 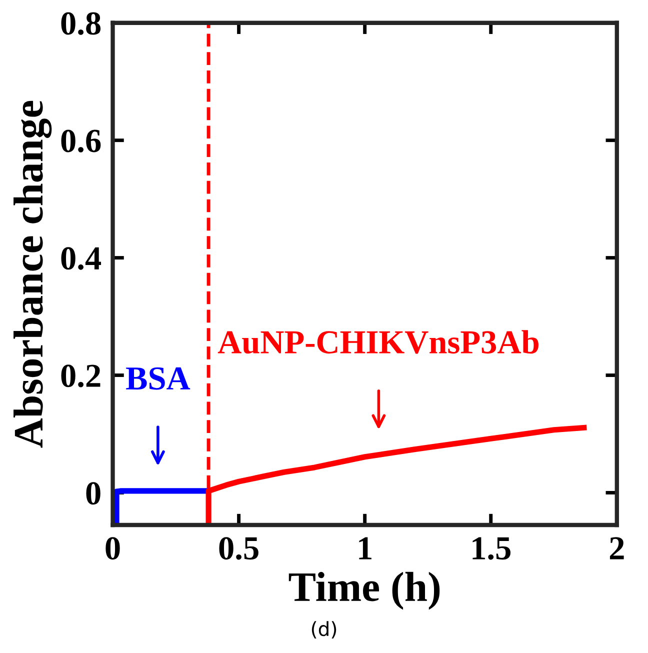 I want to click on x-axis-title: Time (h), so click(x=364, y=591).